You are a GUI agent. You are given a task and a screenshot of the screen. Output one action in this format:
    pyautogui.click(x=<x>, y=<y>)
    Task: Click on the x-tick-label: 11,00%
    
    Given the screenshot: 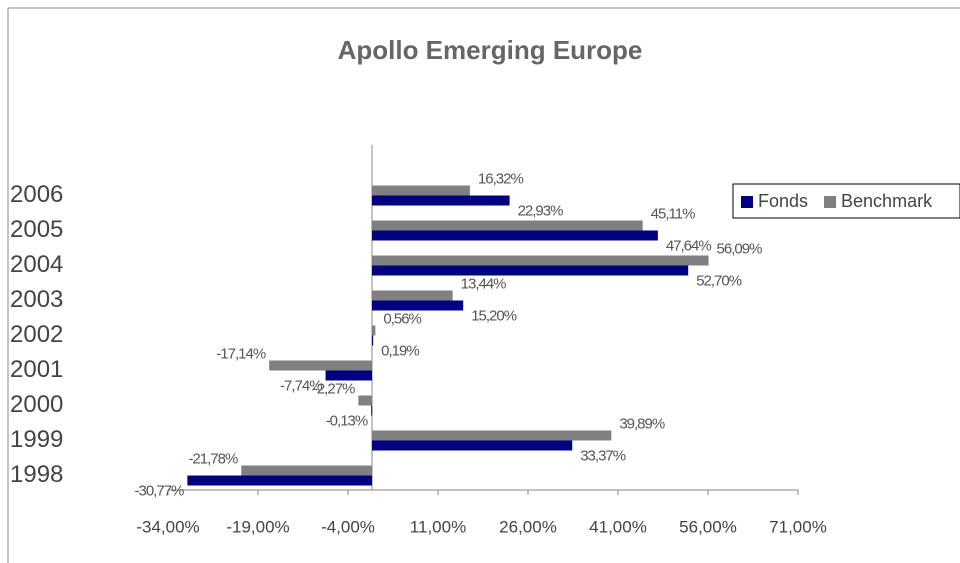 What is the action you would take?
    pyautogui.click(x=438, y=526)
    